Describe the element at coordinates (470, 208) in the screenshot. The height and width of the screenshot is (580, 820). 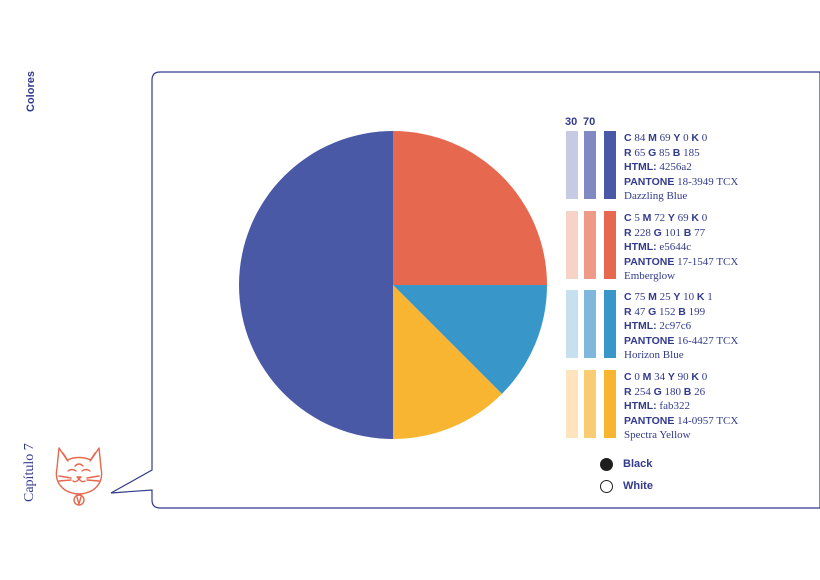
I see `pie-slice-emberglow` at that location.